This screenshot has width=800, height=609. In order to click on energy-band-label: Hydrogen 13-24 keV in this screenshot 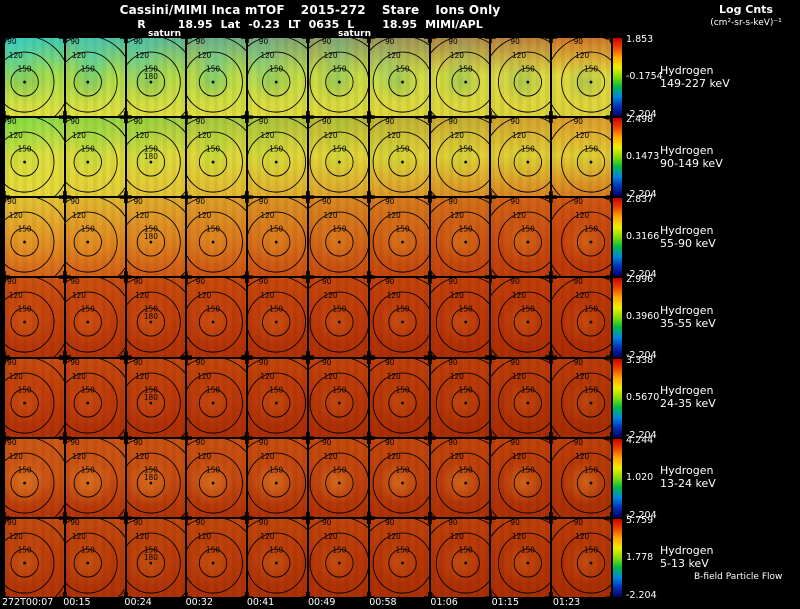, I will do `click(727, 478)`.